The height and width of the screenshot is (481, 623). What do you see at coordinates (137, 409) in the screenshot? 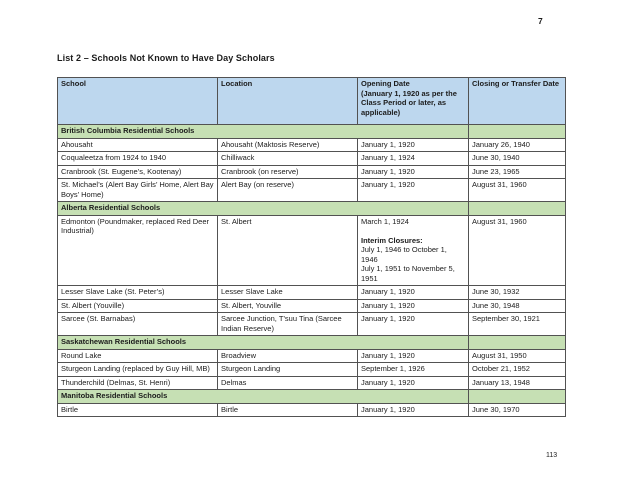
I see `cell-school: Birtle` at bounding box center [137, 409].